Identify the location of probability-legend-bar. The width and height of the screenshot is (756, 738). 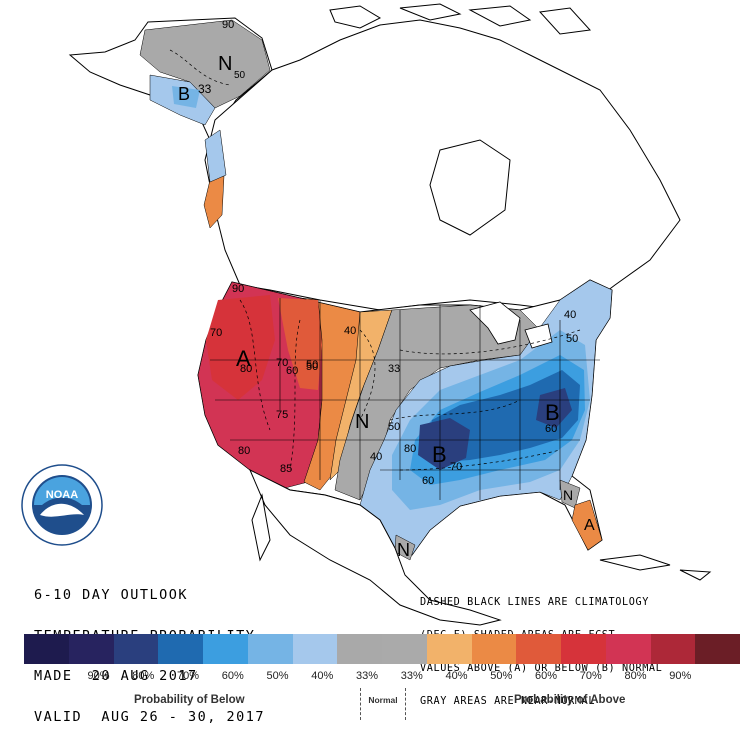
(382, 649).